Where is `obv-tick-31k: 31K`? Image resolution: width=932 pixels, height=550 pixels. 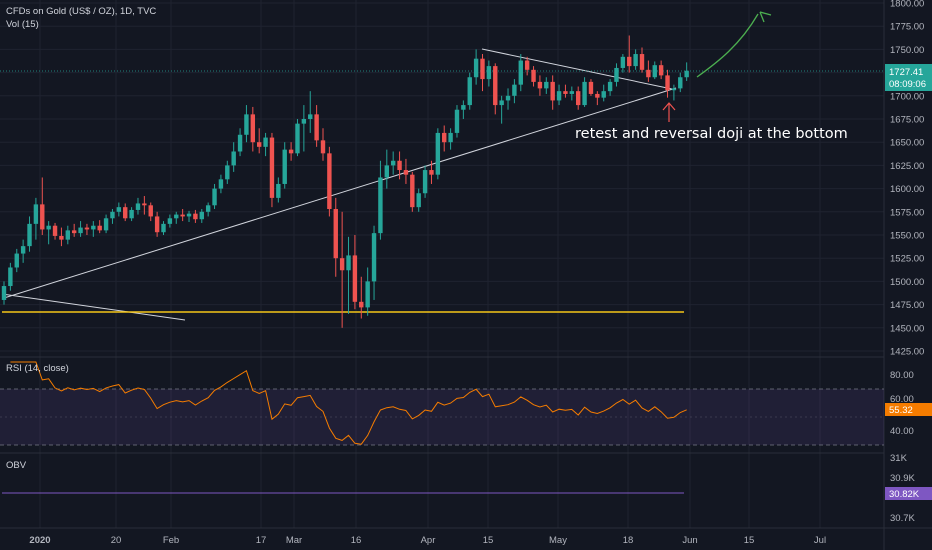 obv-tick-31k: 31K is located at coordinates (899, 458).